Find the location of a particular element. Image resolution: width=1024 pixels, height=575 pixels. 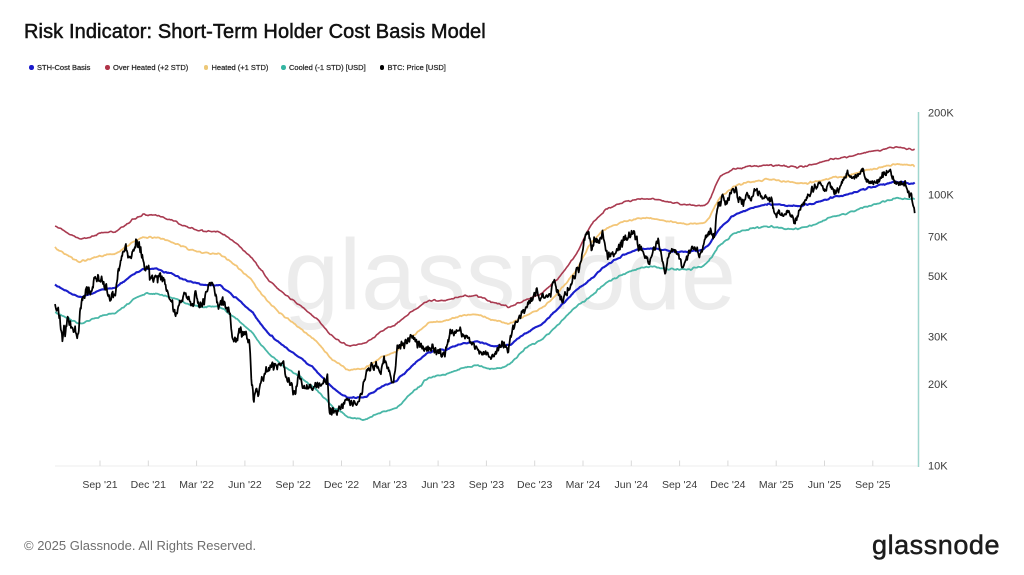

svg-text: 70K is located at coordinates (938, 237).